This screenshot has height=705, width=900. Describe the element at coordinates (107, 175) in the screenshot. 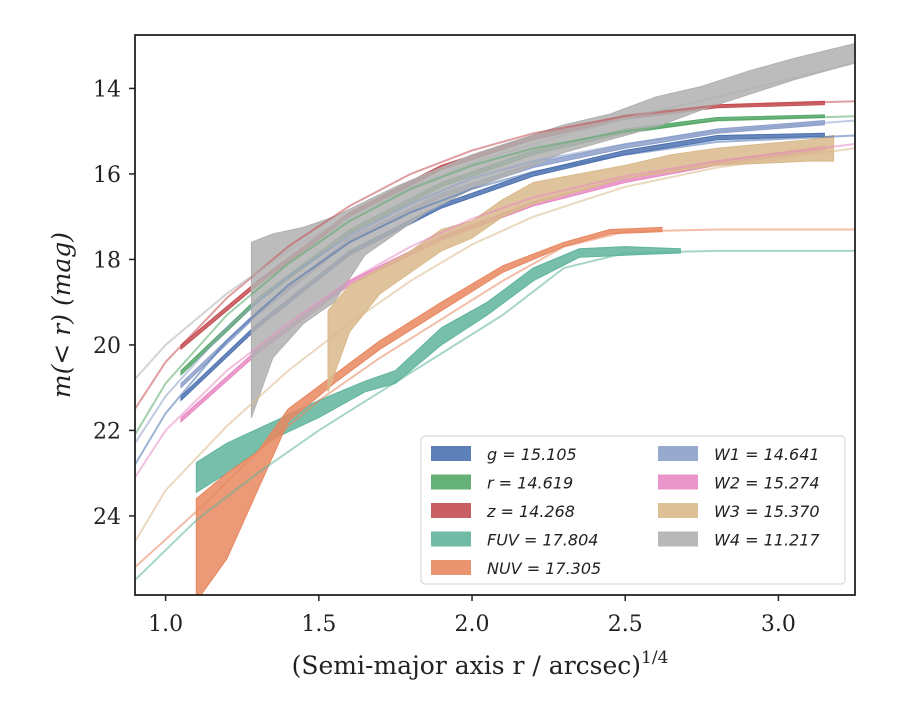

I see `y-tick-label: 16` at that location.